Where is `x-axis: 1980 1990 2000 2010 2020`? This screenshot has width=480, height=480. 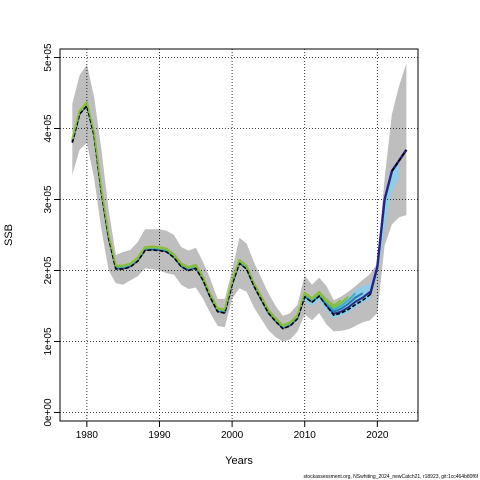
x-axis: 1980 1990 2000 2010 2020 is located at coordinates (232, 431).